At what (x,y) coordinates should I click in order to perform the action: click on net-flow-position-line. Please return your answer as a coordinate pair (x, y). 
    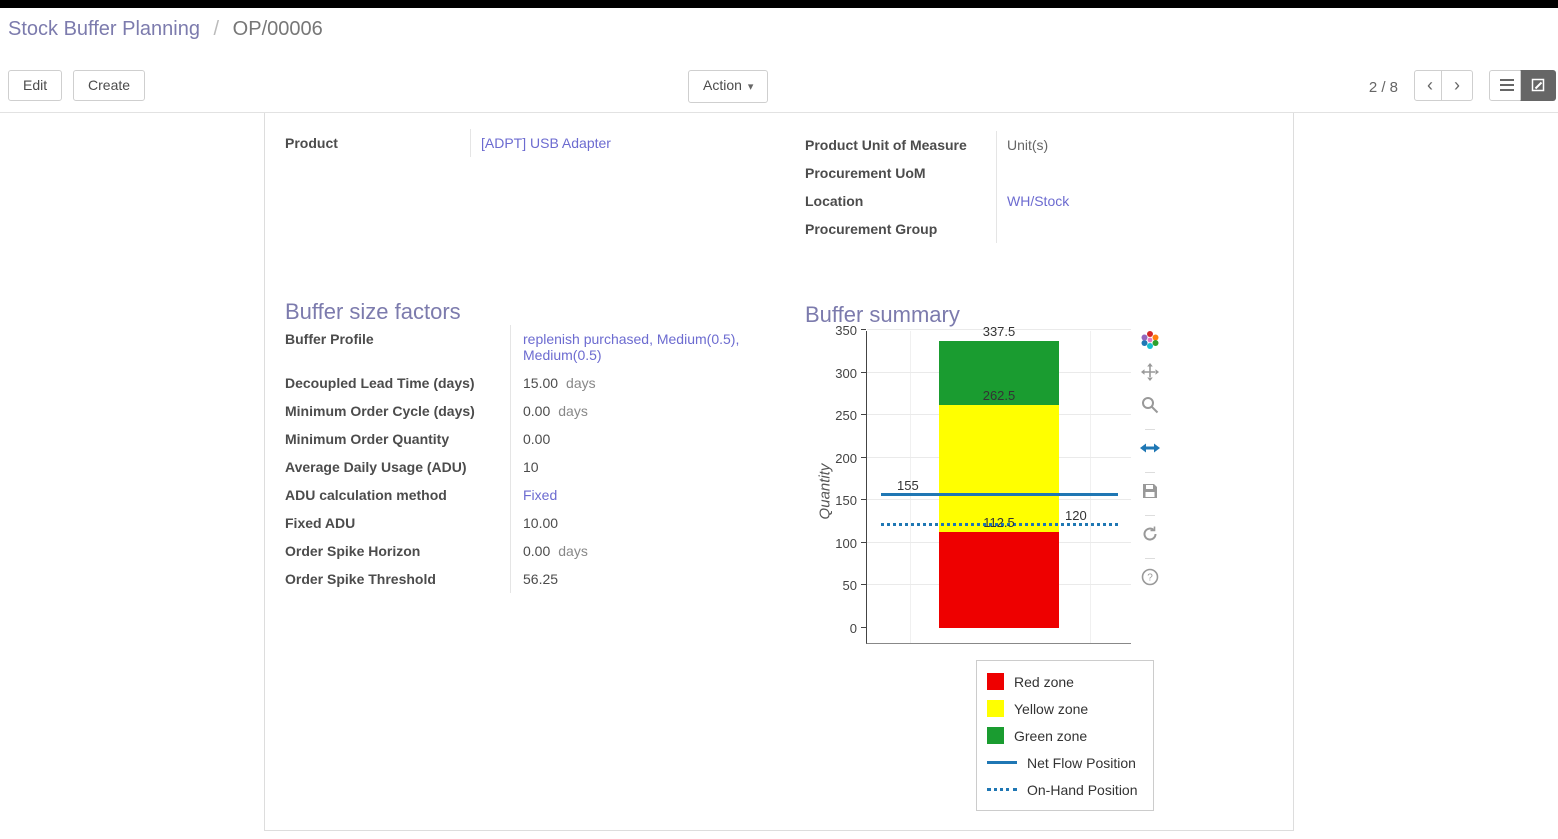
    Looking at the image, I should click on (999, 495).